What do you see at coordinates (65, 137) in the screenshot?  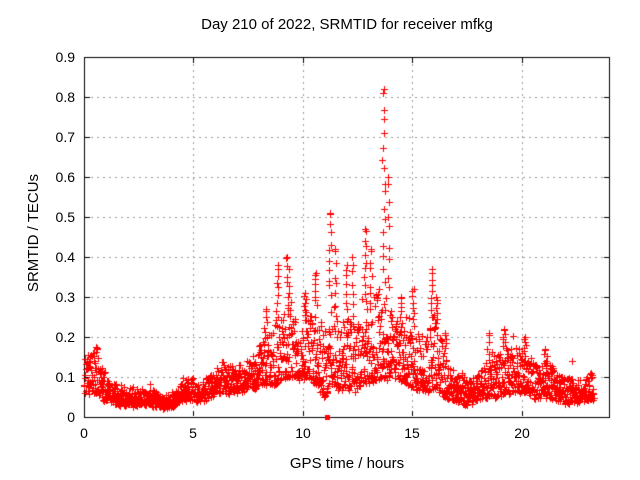 I see `y-tick-label: 0.7` at bounding box center [65, 137].